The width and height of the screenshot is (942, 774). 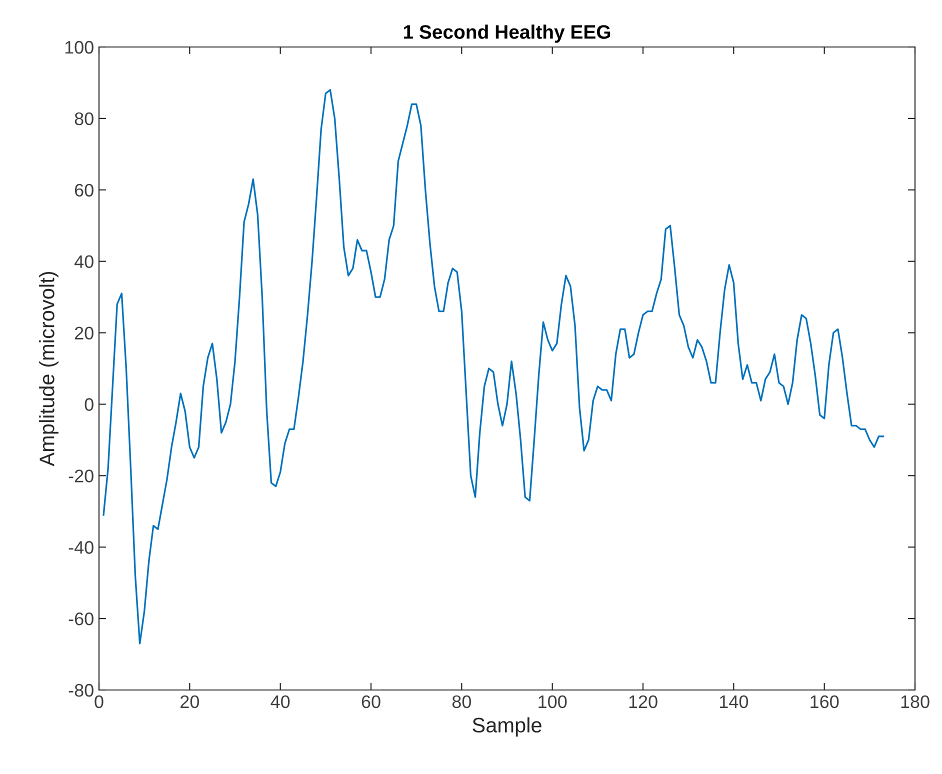 What do you see at coordinates (89, 404) in the screenshot?
I see `y-tick-label: 0` at bounding box center [89, 404].